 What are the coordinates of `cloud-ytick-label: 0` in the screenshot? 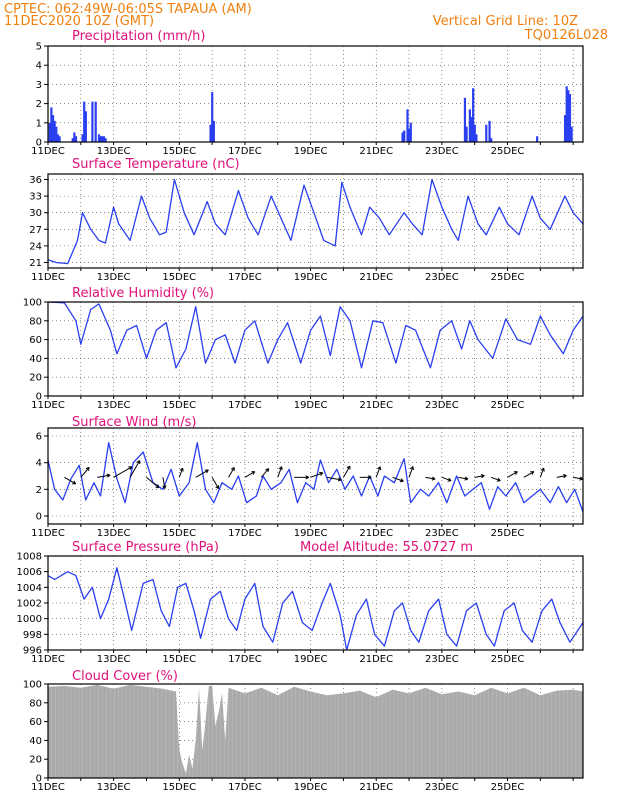 It's located at (39, 779).